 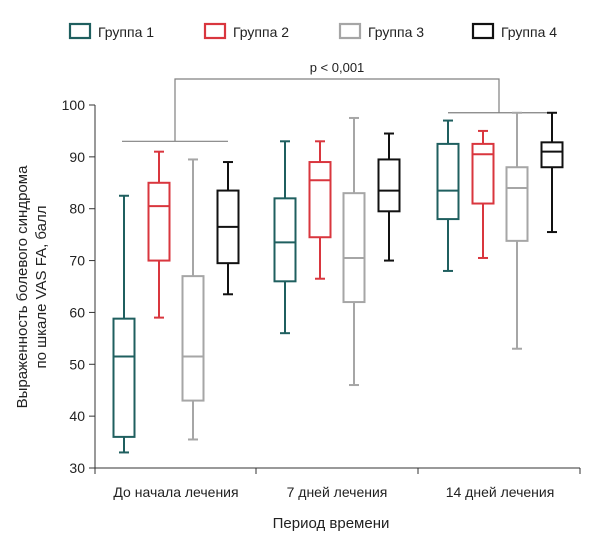 What do you see at coordinates (74, 105) in the screenshot?
I see `y-tick-label-100: 100` at bounding box center [74, 105].